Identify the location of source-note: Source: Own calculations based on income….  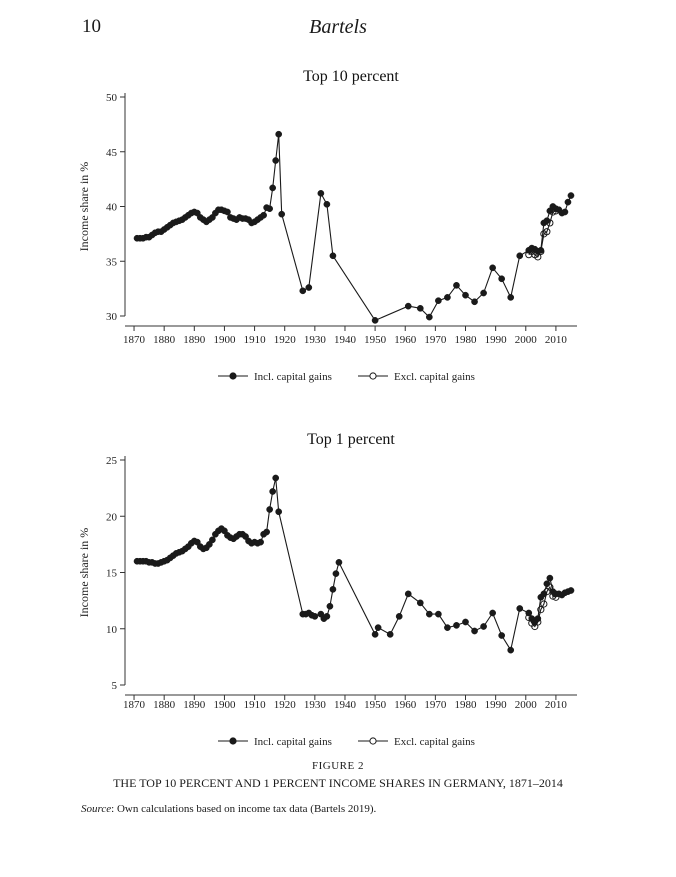
(228, 809).